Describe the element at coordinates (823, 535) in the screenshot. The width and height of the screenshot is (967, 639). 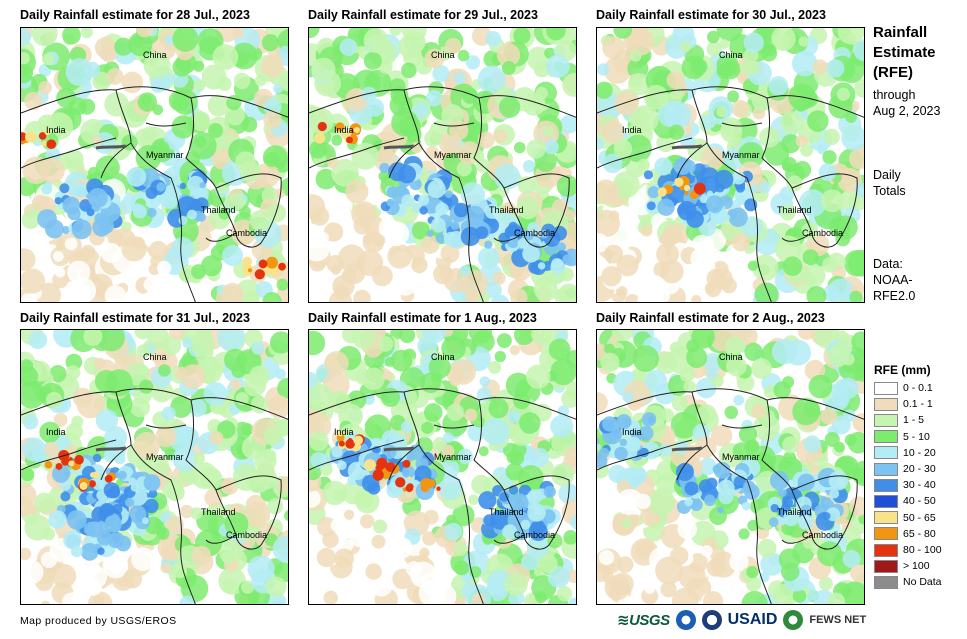
I see `country-label-cambodia: Cambodia` at that location.